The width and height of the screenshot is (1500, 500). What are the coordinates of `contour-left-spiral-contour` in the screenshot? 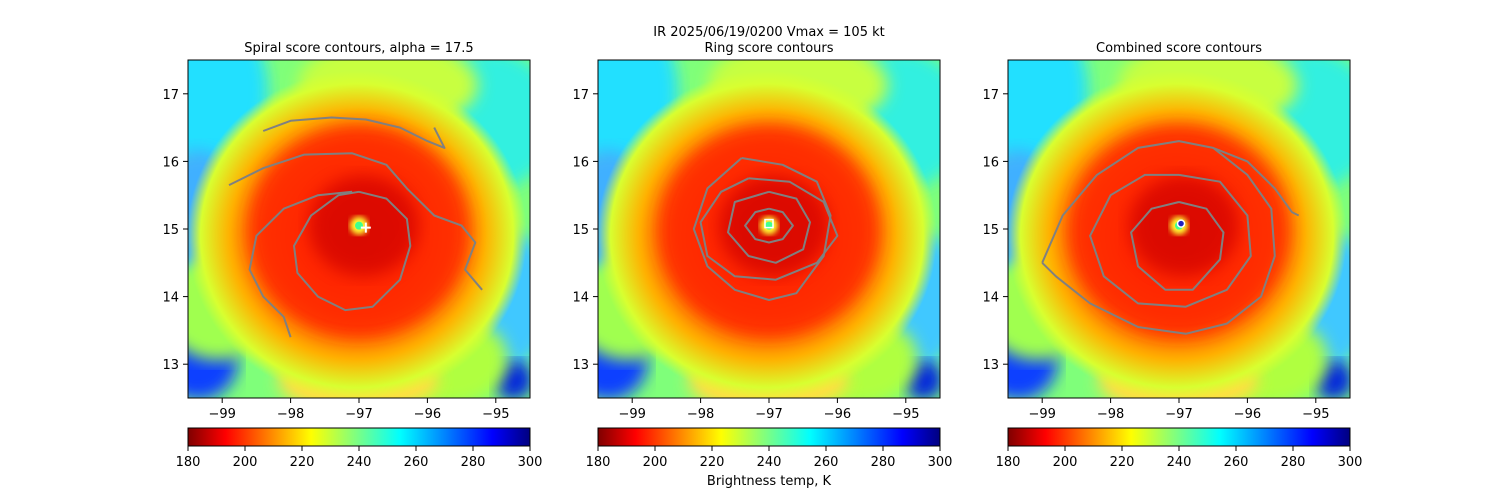 It's located at (300, 264).